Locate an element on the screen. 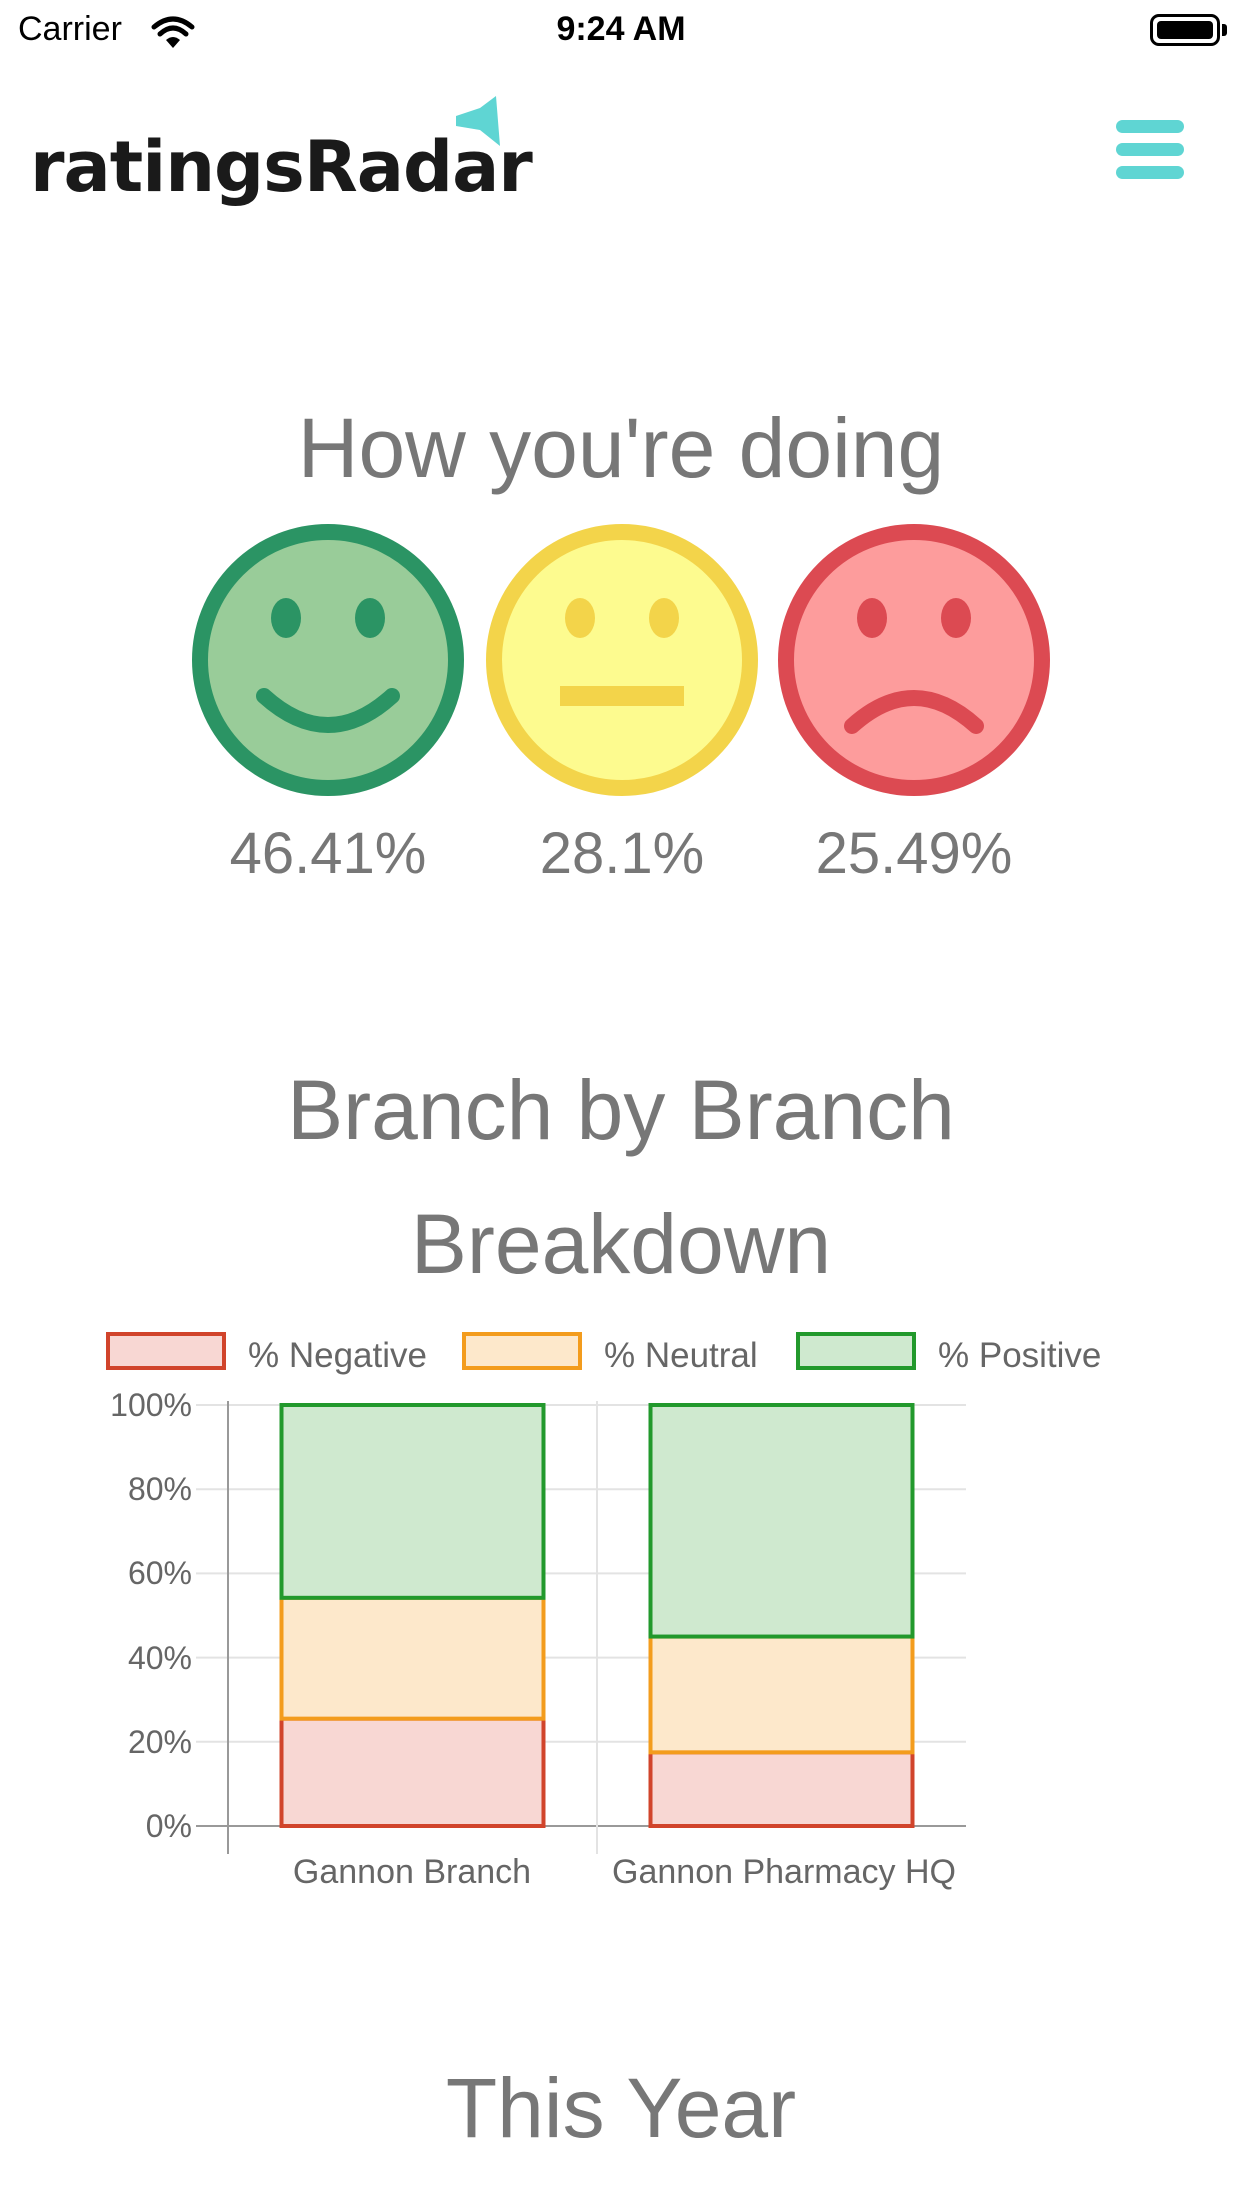 The image size is (1242, 2208). battery-icon is located at coordinates (1185, 30).